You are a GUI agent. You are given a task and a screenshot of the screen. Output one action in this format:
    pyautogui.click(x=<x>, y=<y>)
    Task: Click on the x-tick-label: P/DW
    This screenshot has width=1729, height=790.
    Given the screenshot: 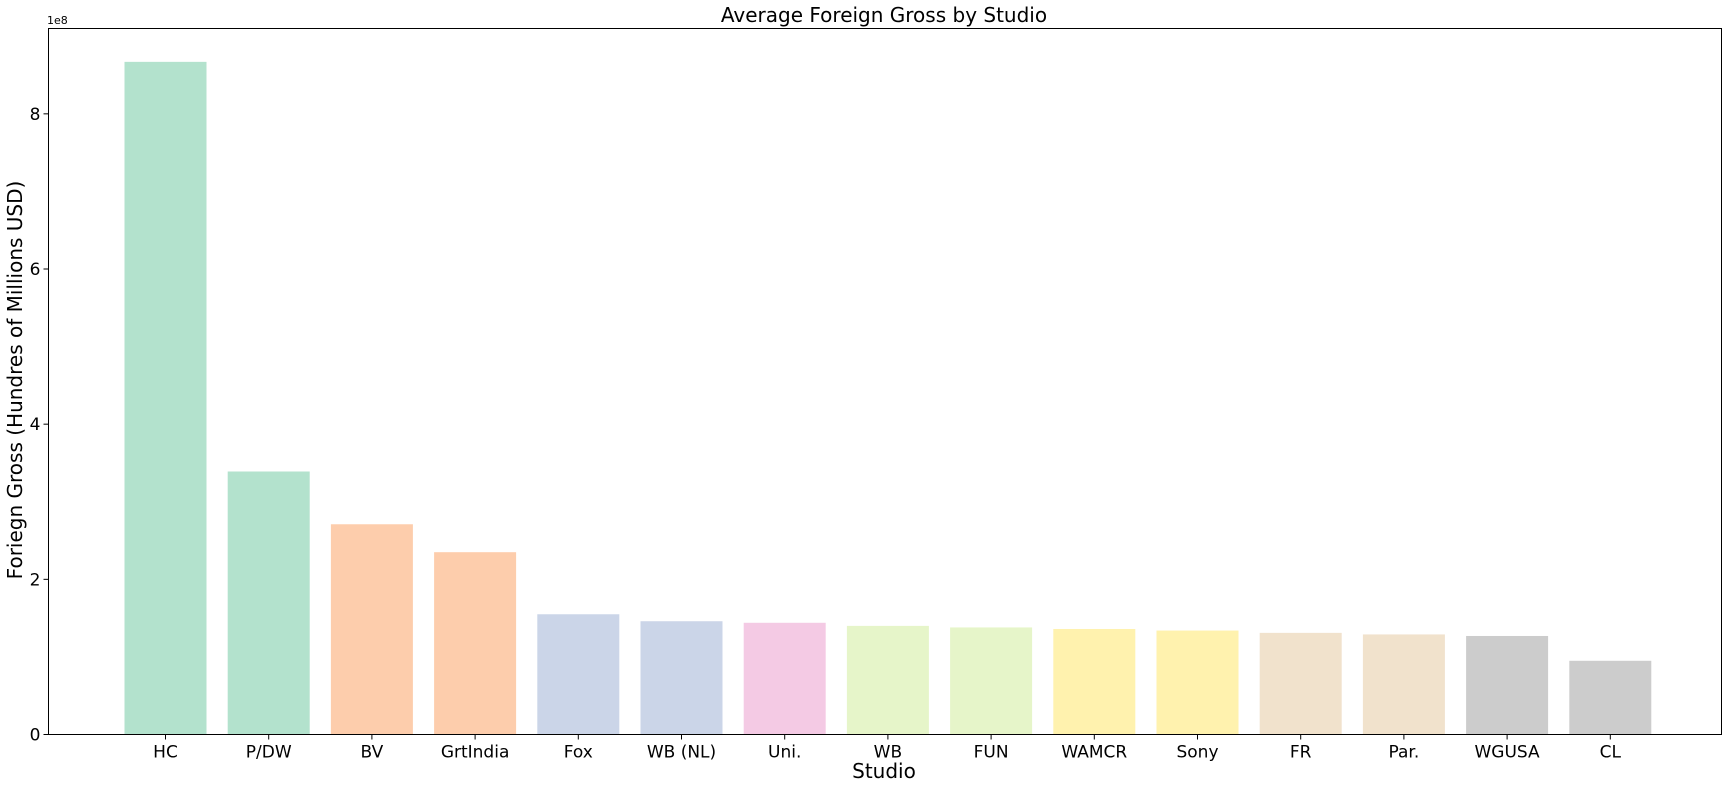 What is the action you would take?
    pyautogui.click(x=269, y=753)
    